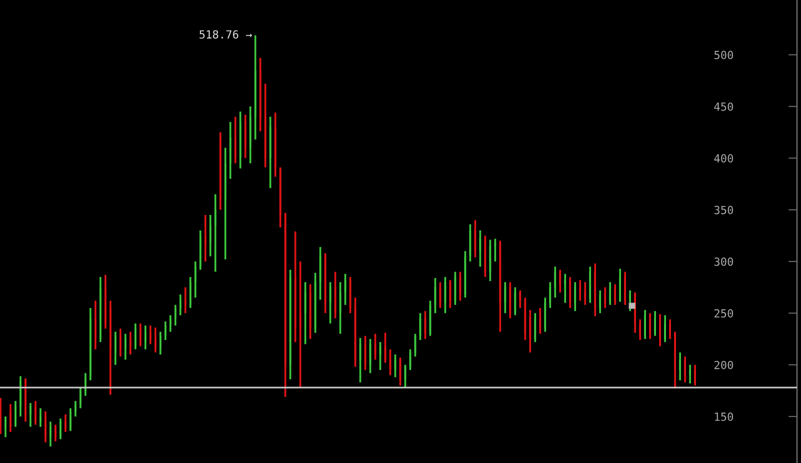  I want to click on annotation: 518.76 →, so click(226, 34).